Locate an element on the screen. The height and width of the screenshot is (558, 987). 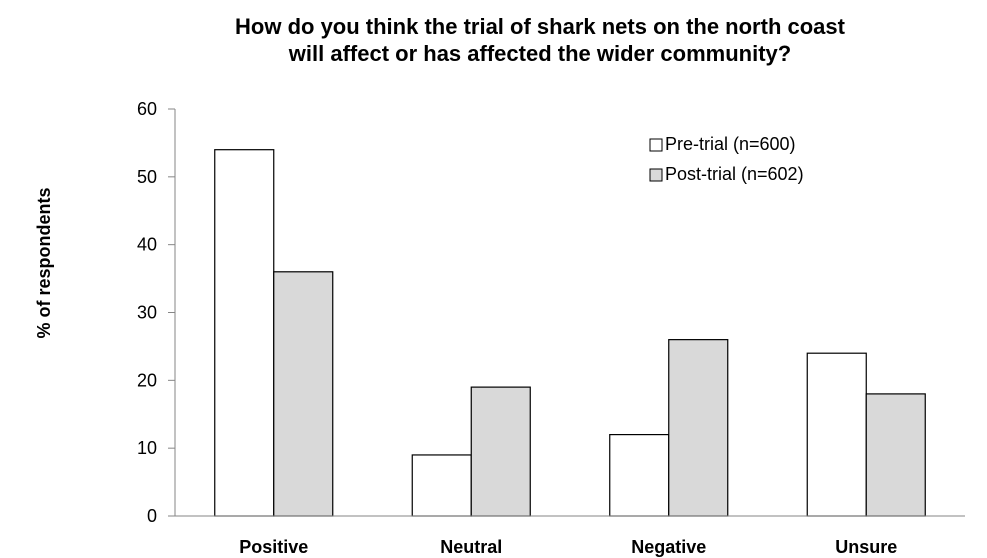
x-category-label: Neutral is located at coordinates (471, 547).